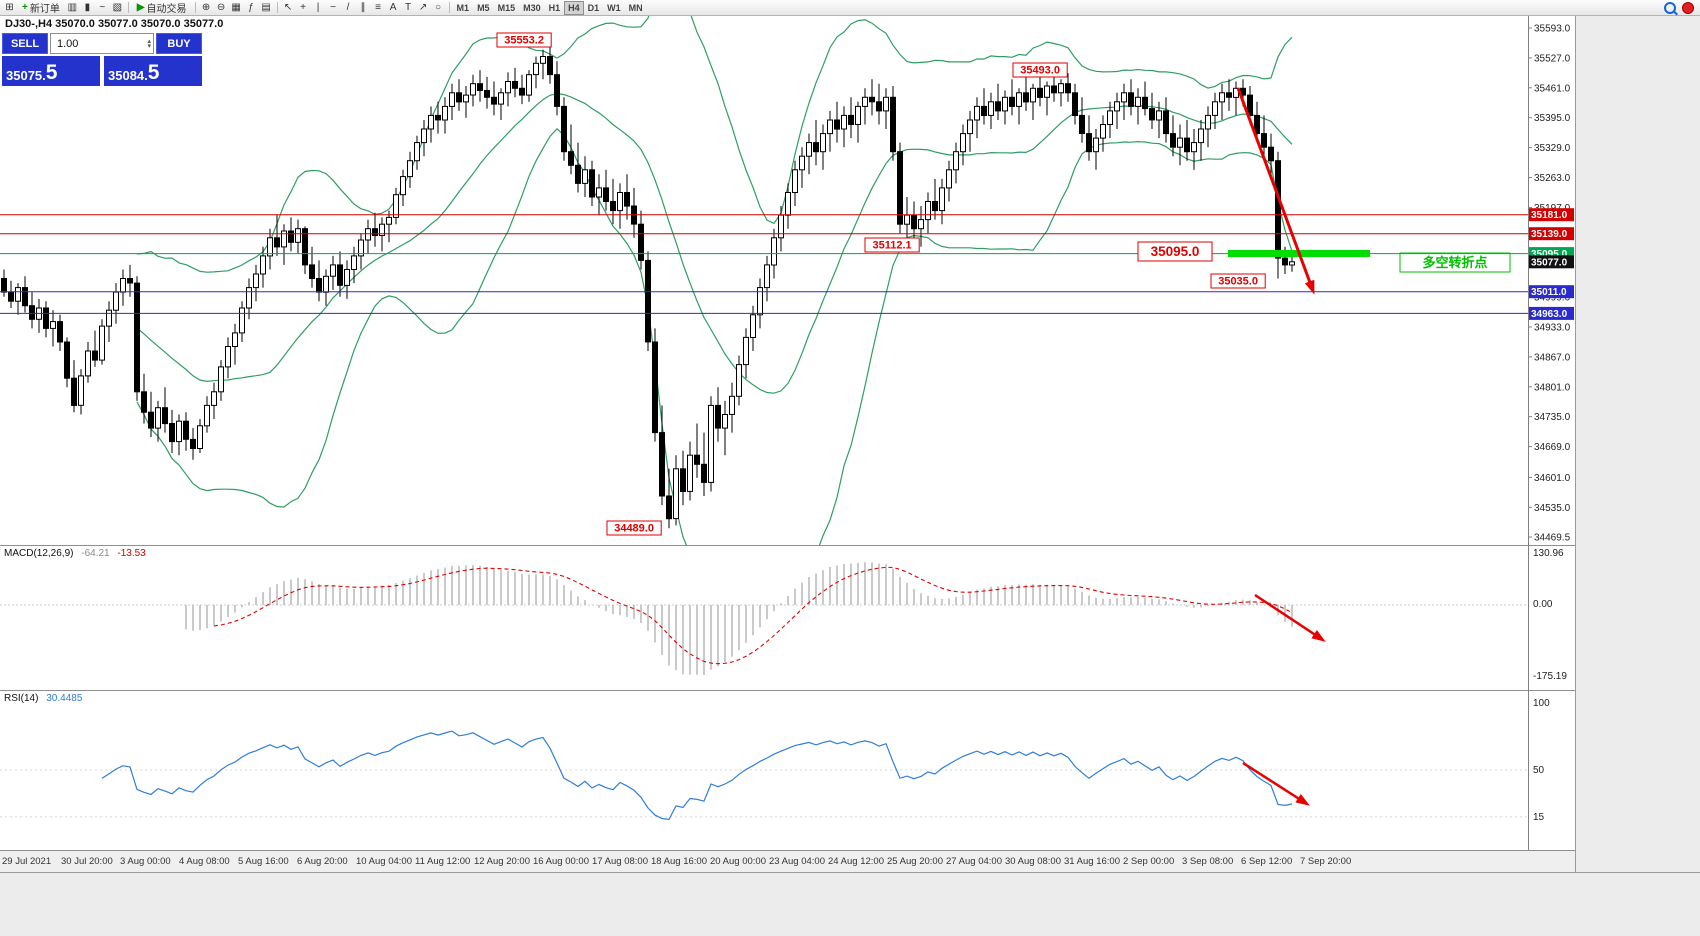 This screenshot has height=936, width=1700. What do you see at coordinates (128, 75) in the screenshot?
I see `buy-price-main: 35084.` at bounding box center [128, 75].